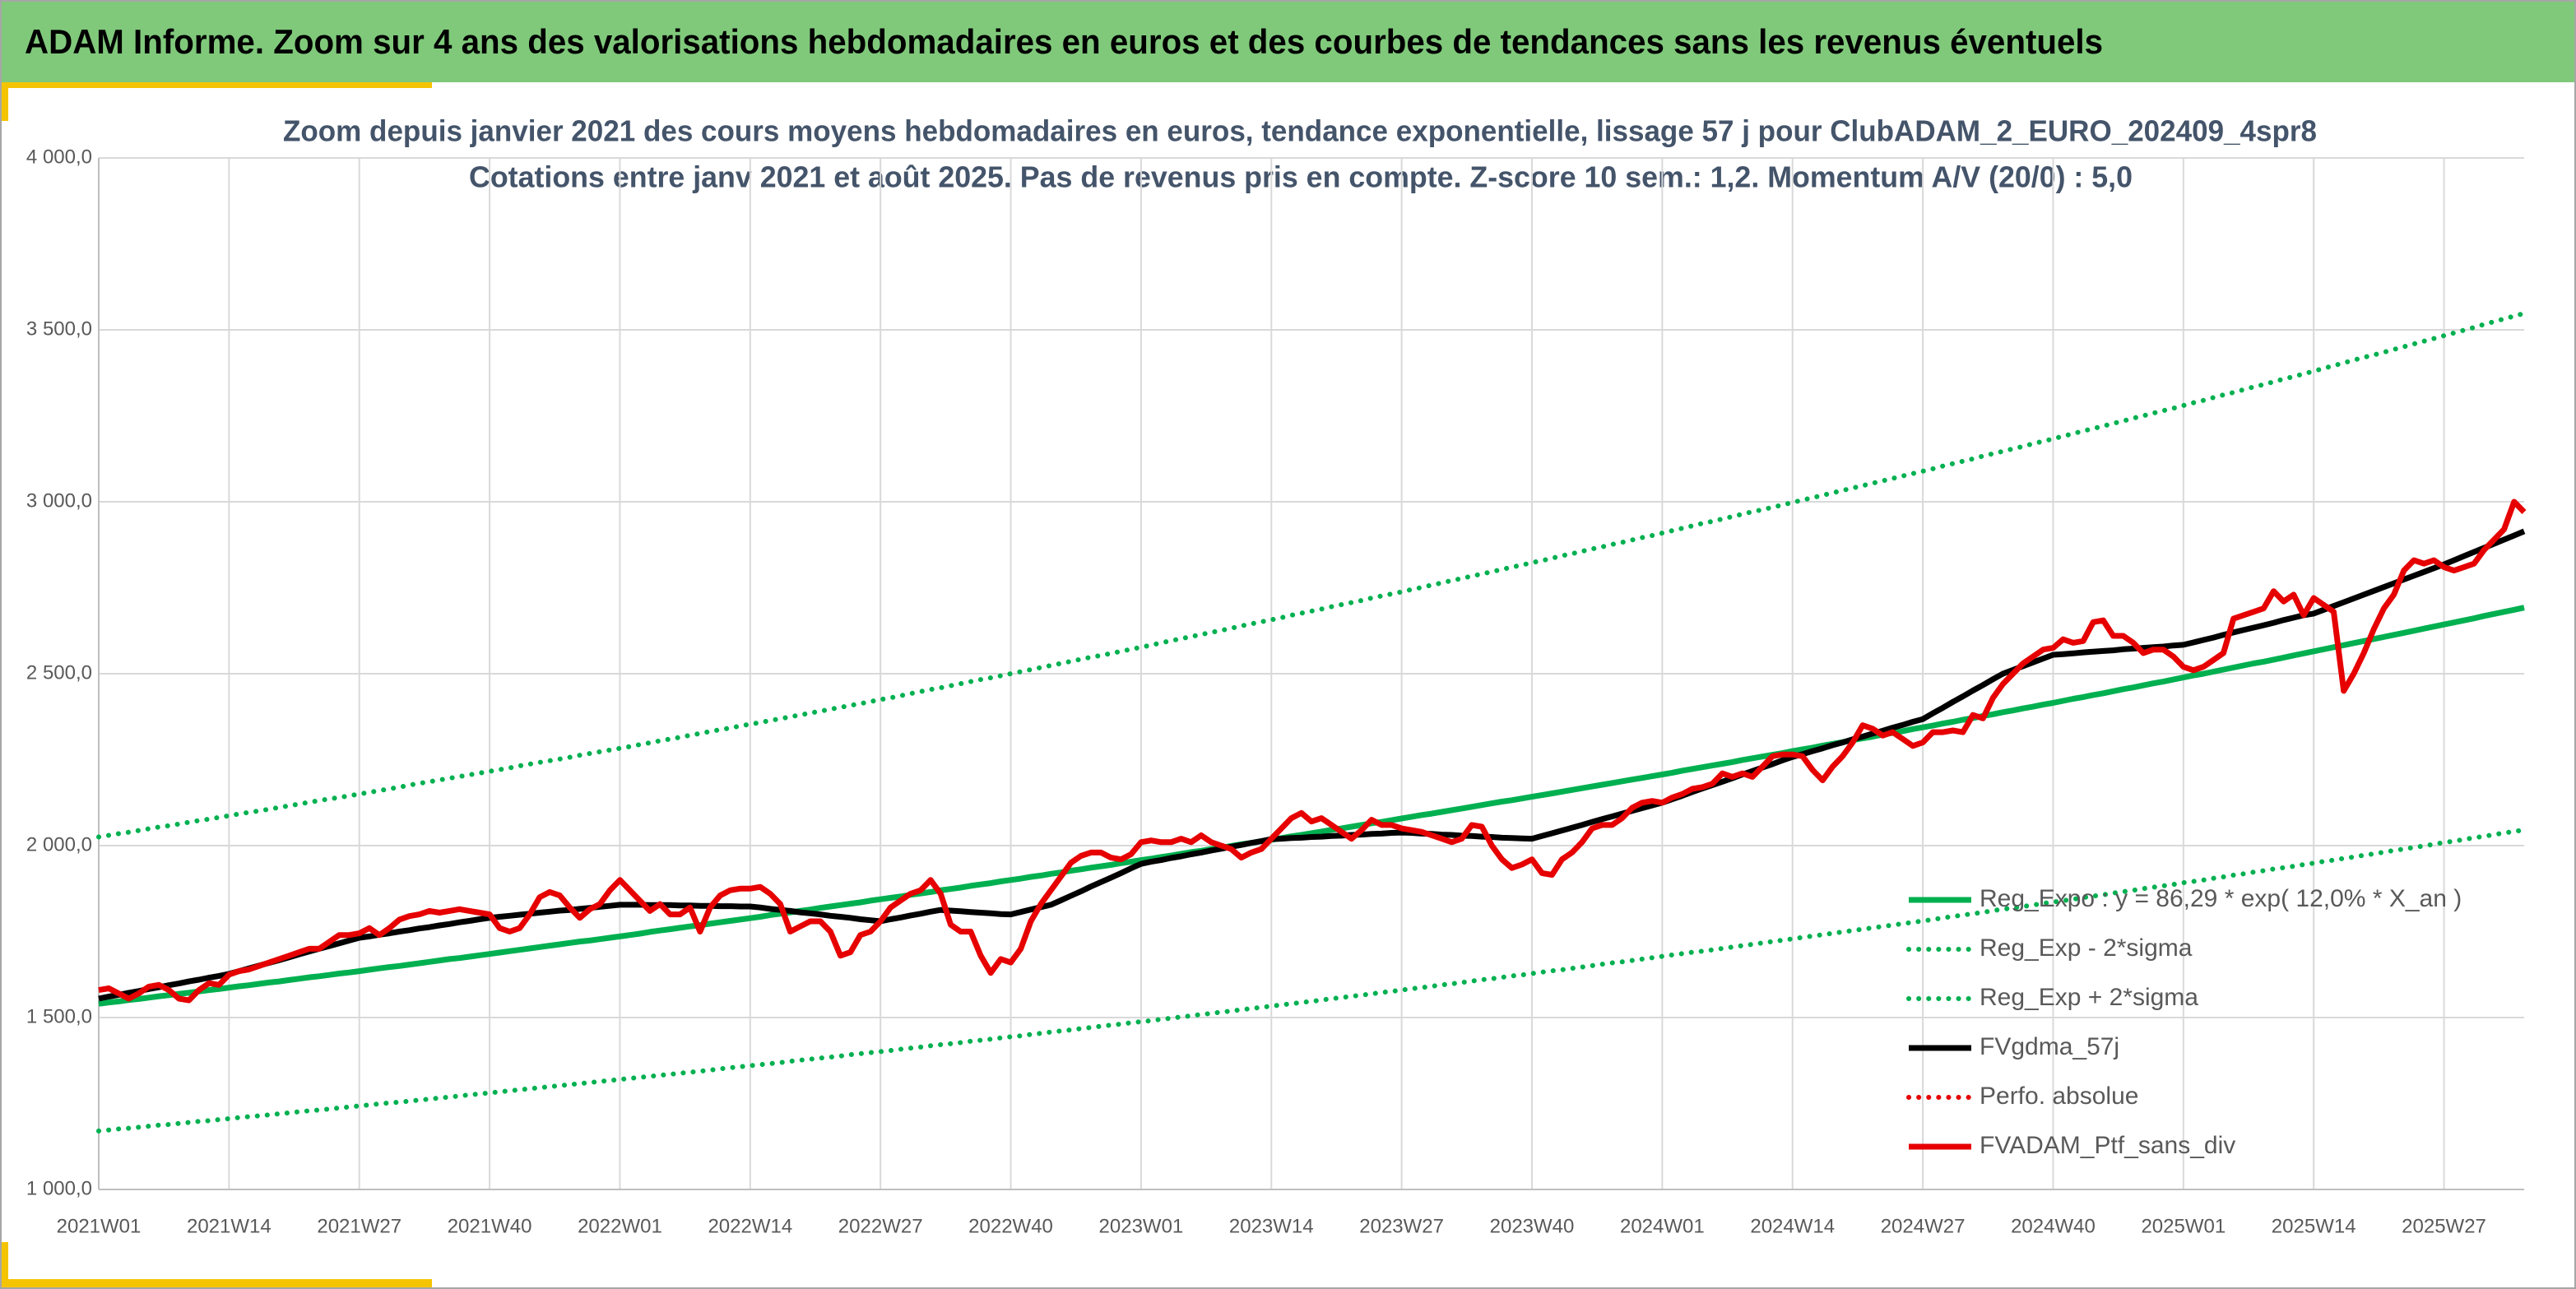 The width and height of the screenshot is (2576, 1289). Describe the element at coordinates (2184, 1226) in the screenshot. I see `x-tick-label: 2025W01` at that location.